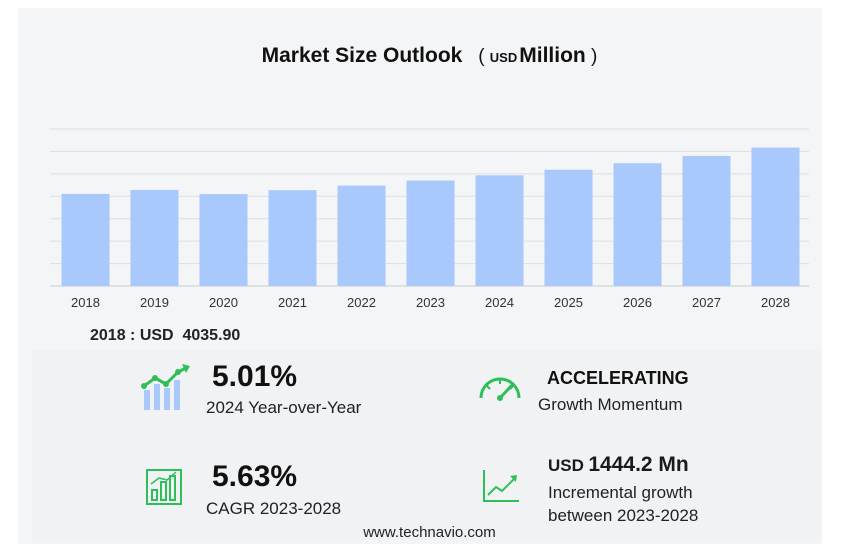 The image size is (859, 550). I want to click on bar-2028, so click(775, 216).